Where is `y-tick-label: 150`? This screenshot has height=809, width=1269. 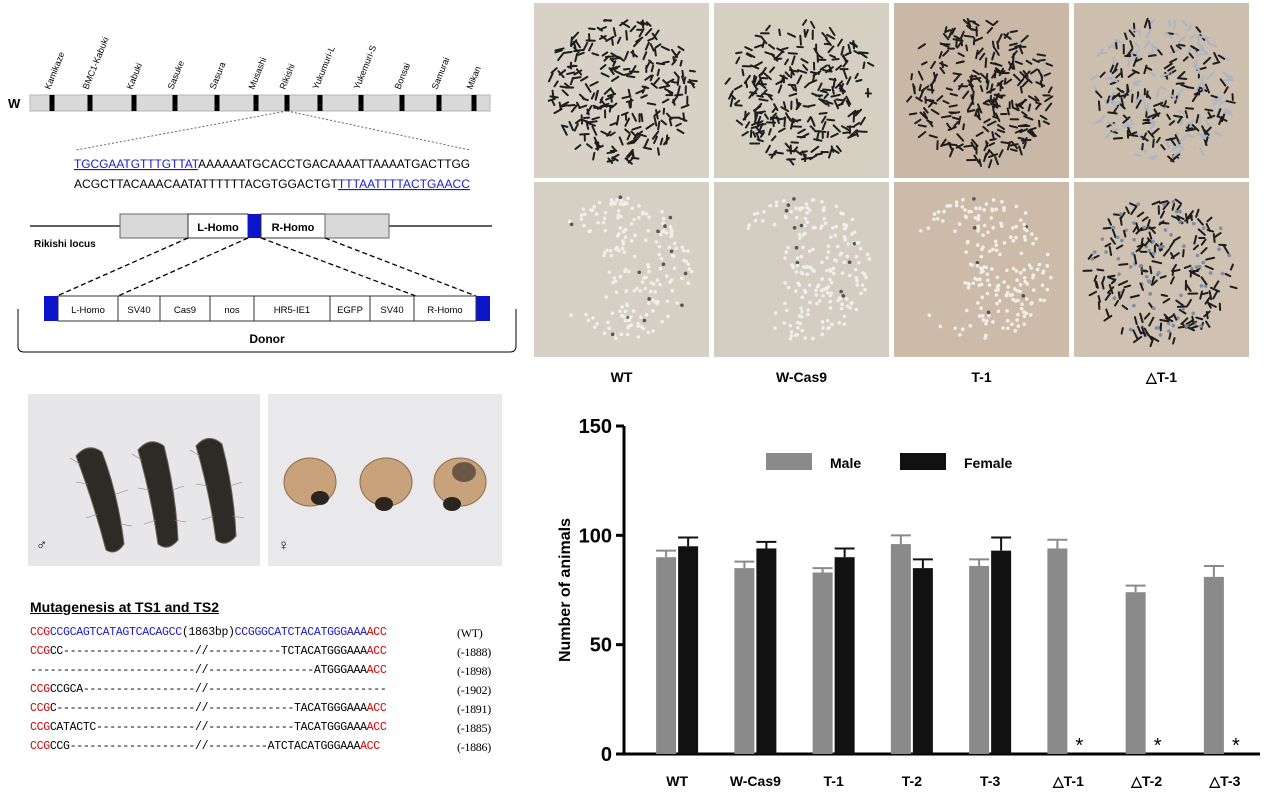 y-tick-label: 150 is located at coordinates (595, 427).